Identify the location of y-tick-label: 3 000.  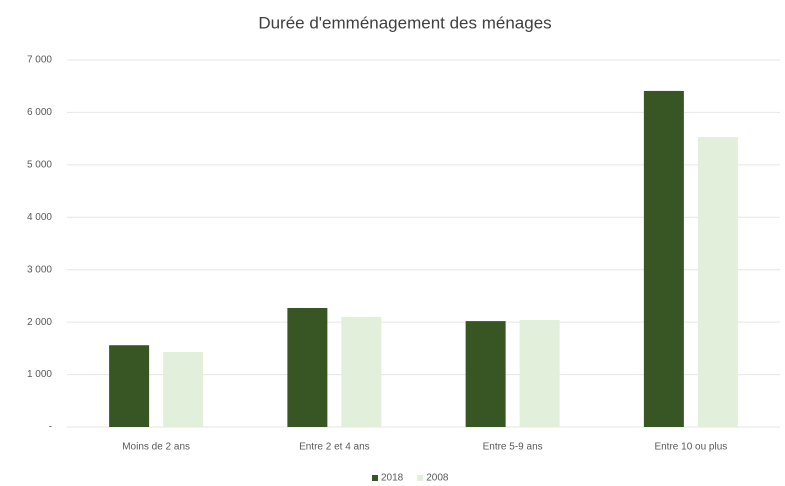
(39, 269).